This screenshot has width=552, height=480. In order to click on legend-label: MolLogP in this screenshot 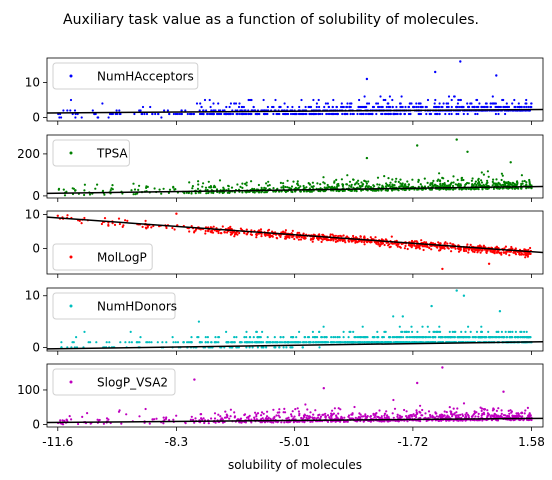, I will do `click(122, 258)`.